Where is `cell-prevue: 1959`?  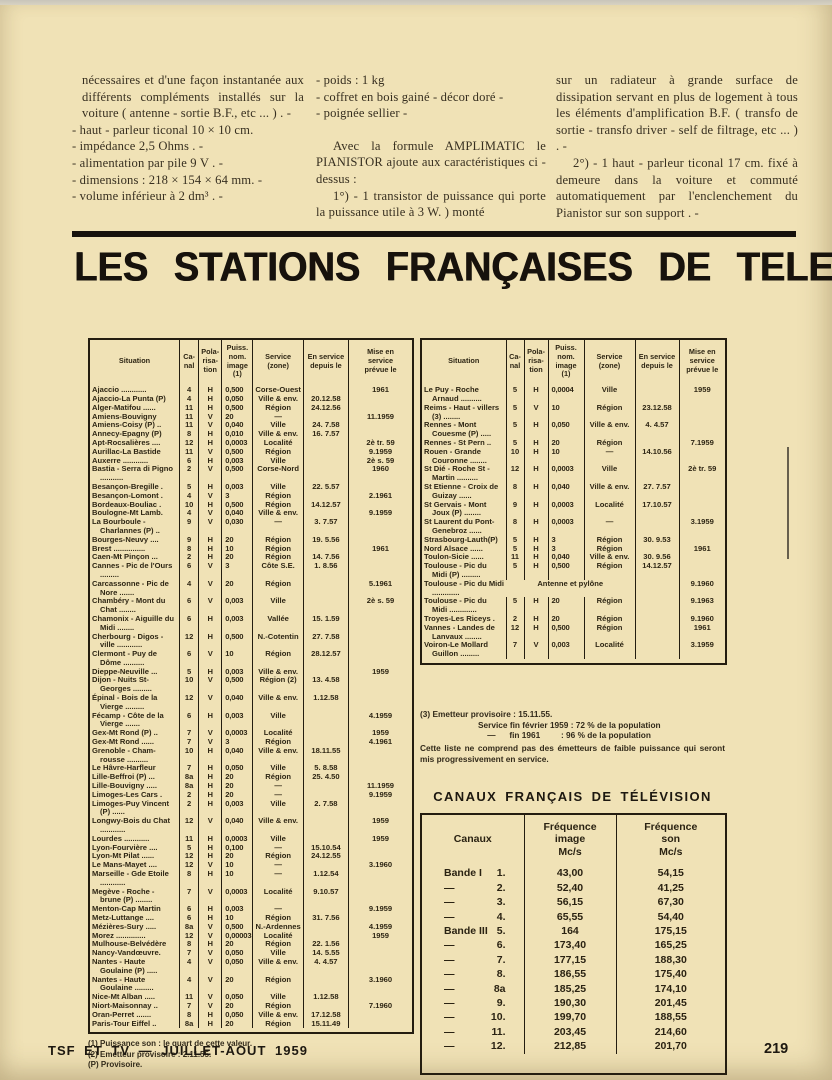
cell-prevue: 1959 is located at coordinates (380, 839).